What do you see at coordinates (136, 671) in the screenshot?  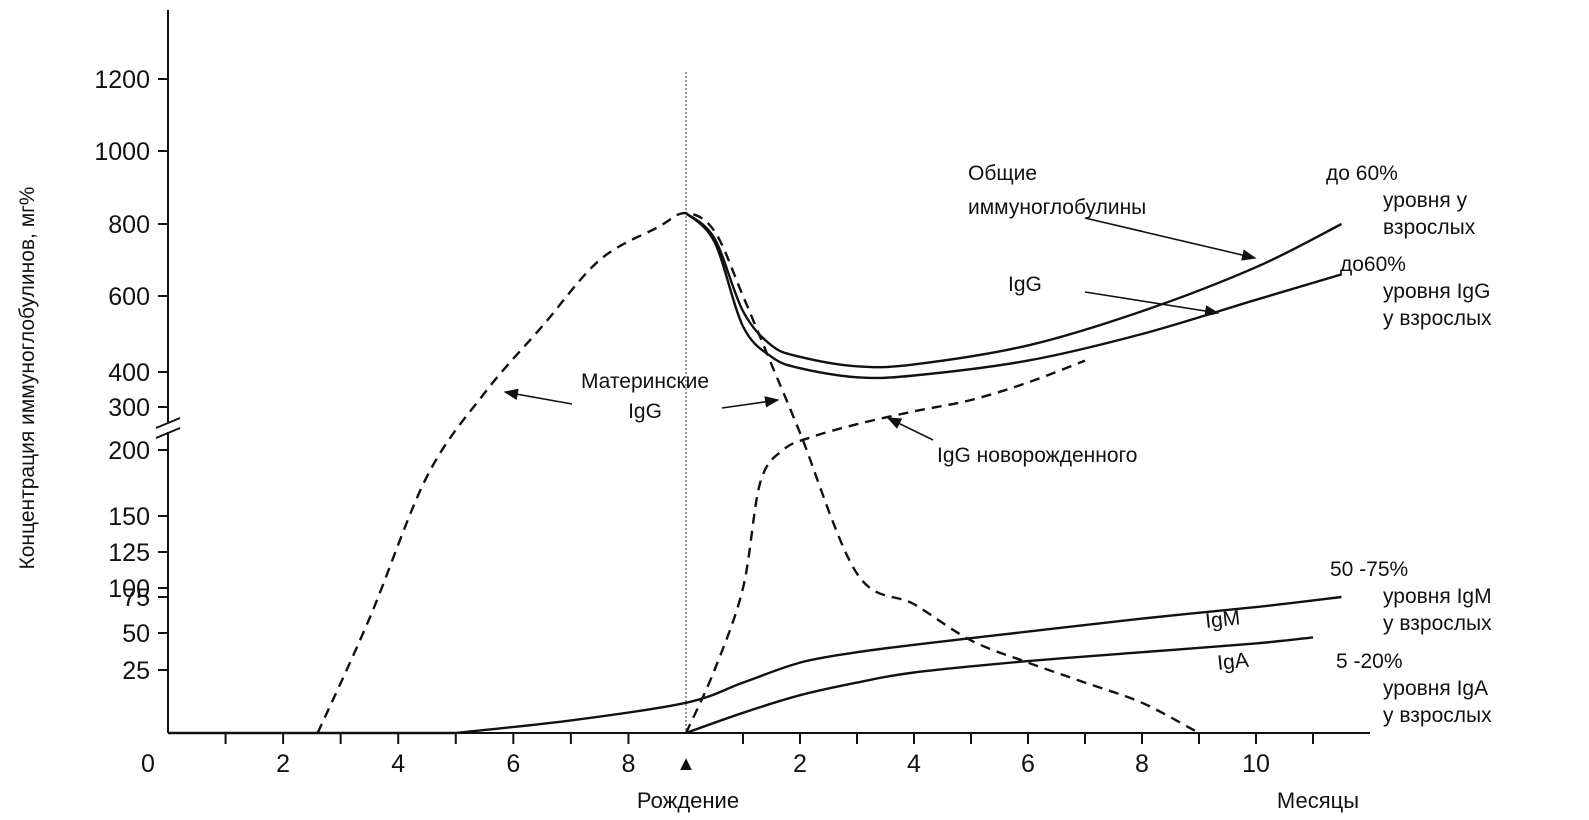 I see `y-tick-label: 25` at bounding box center [136, 671].